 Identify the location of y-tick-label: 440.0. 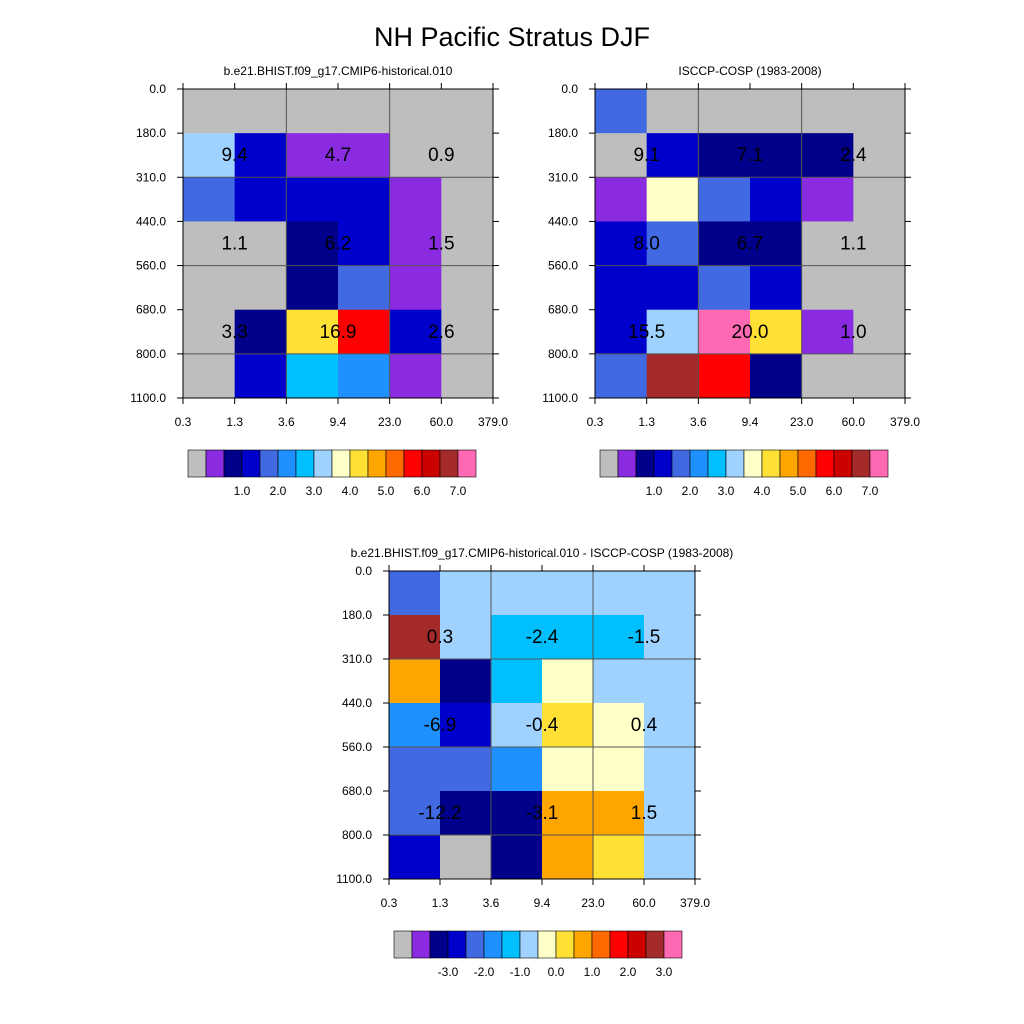
(357, 703).